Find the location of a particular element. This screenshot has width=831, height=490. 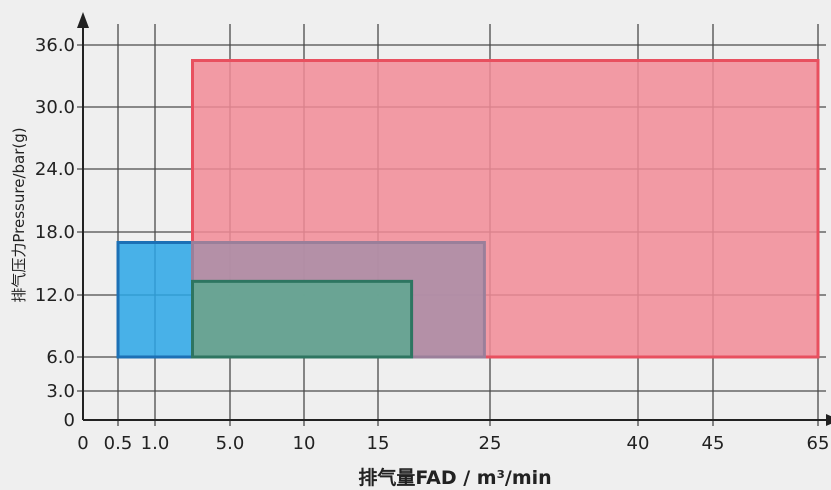

x-tick-label: 10 is located at coordinates (304, 443).